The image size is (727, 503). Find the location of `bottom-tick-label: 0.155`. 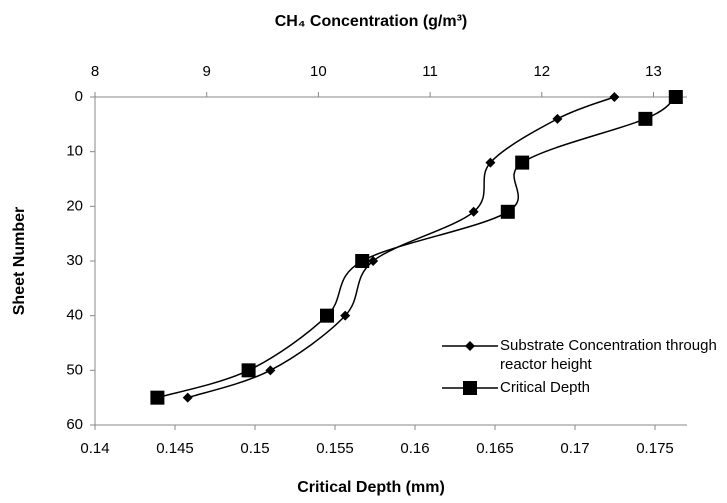

bottom-tick-label: 0.155 is located at coordinates (335, 448).